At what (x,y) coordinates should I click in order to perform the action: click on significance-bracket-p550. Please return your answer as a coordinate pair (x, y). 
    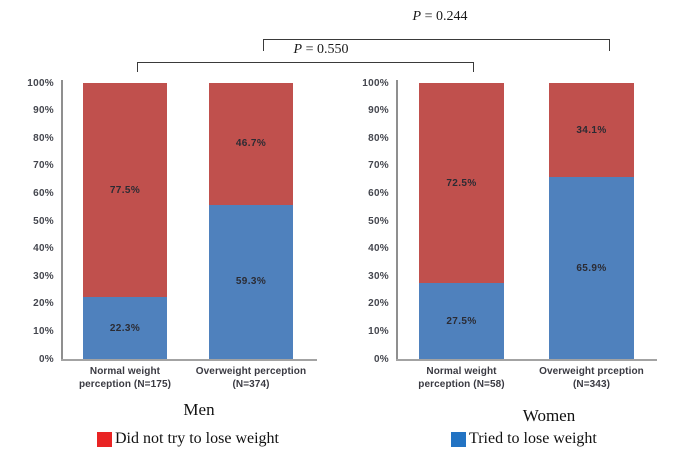
    Looking at the image, I should click on (305, 67).